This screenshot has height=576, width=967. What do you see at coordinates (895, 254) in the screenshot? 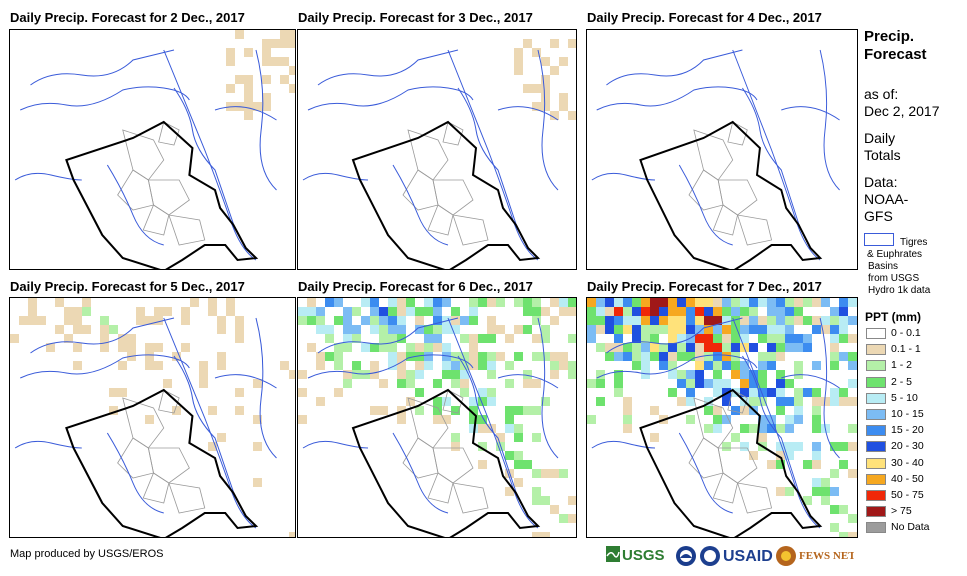
I see `basin-line2: & Euphrates` at bounding box center [895, 254].